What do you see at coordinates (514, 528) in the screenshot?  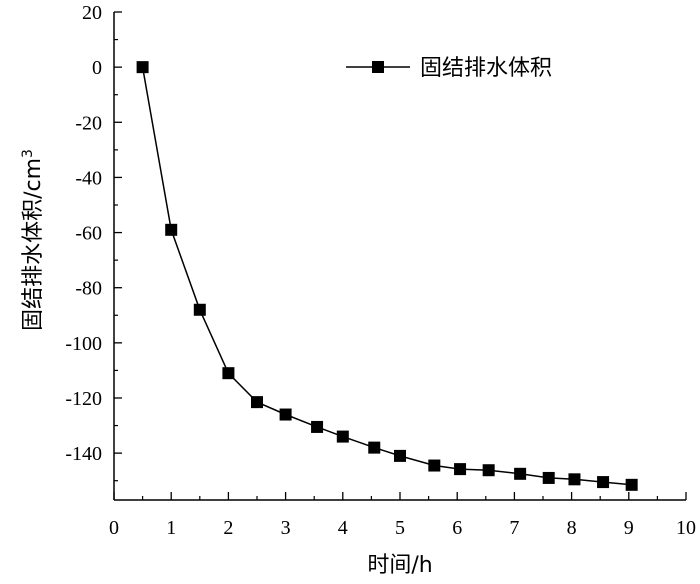 I see `x-tick-label: 7` at bounding box center [514, 528].